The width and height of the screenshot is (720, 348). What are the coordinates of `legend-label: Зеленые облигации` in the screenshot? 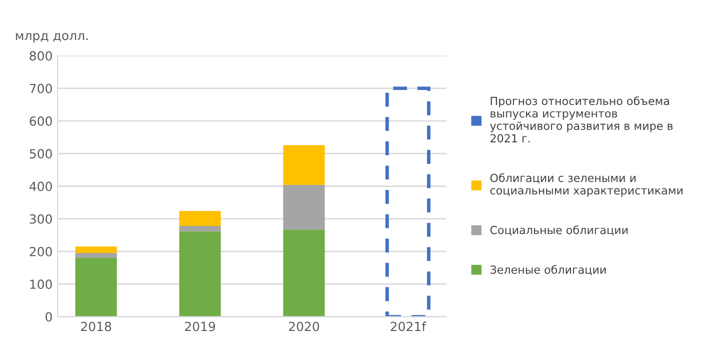 It's located at (548, 270).